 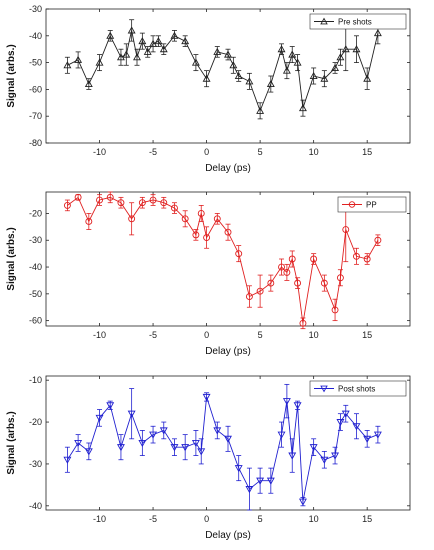 I want to click on legend: PP, so click(x=372, y=204).